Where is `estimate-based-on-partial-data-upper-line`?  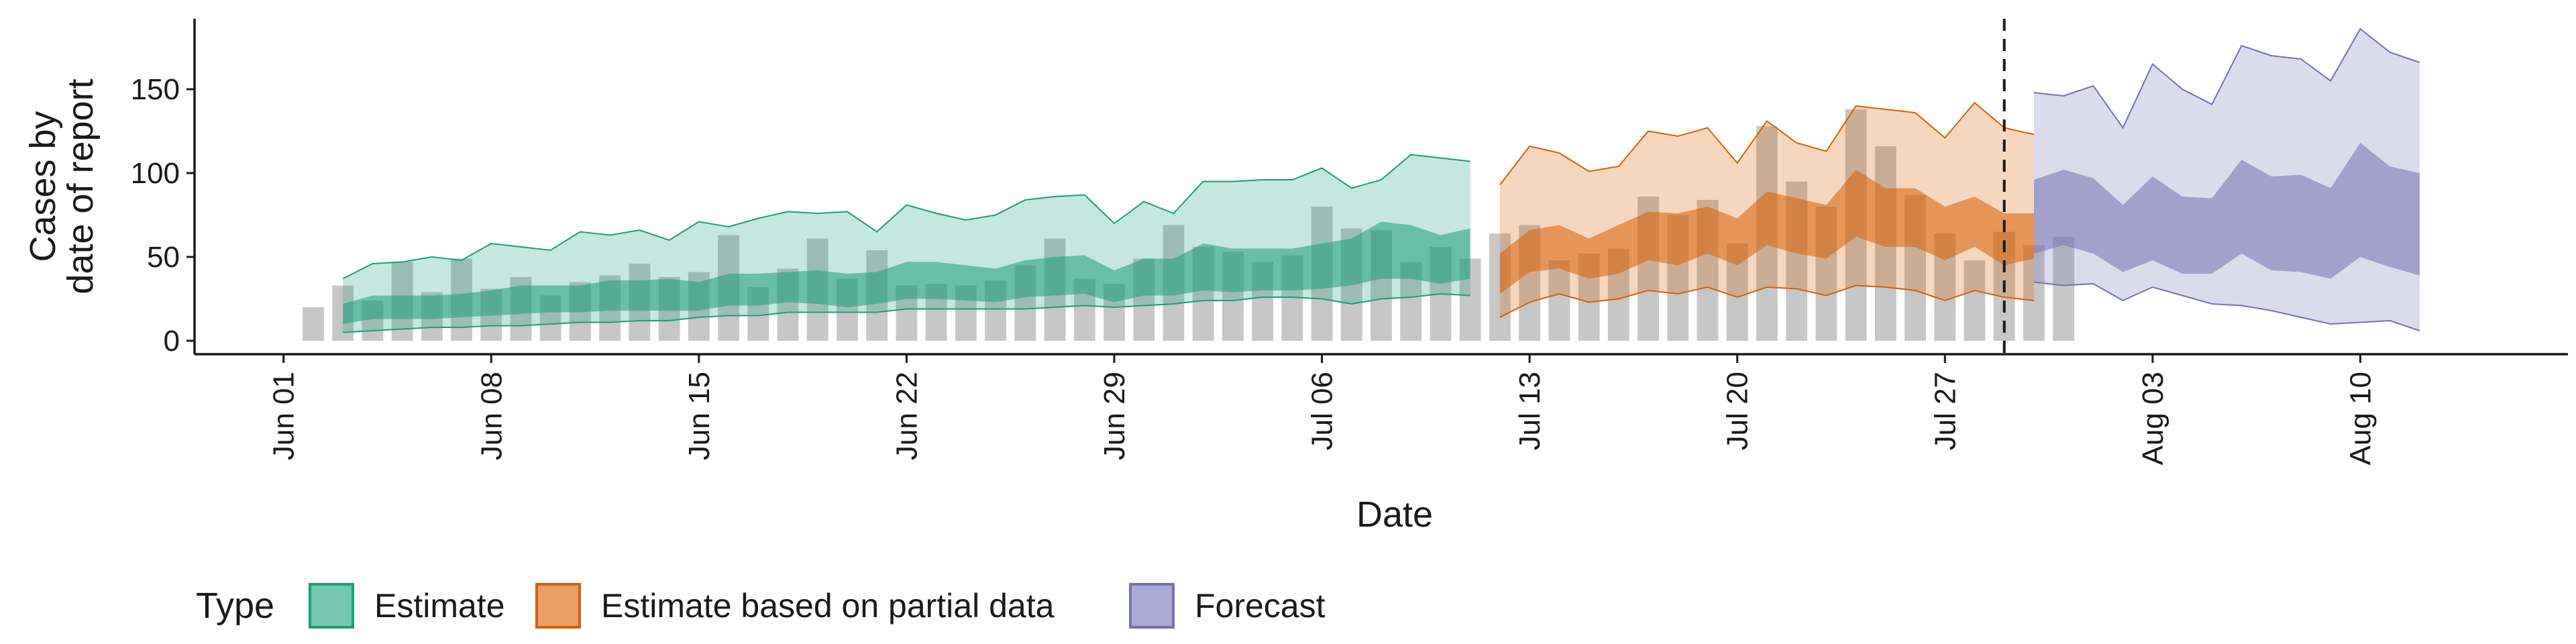
estimate-based-on-partial-data-upper-line is located at coordinates (1767, 143).